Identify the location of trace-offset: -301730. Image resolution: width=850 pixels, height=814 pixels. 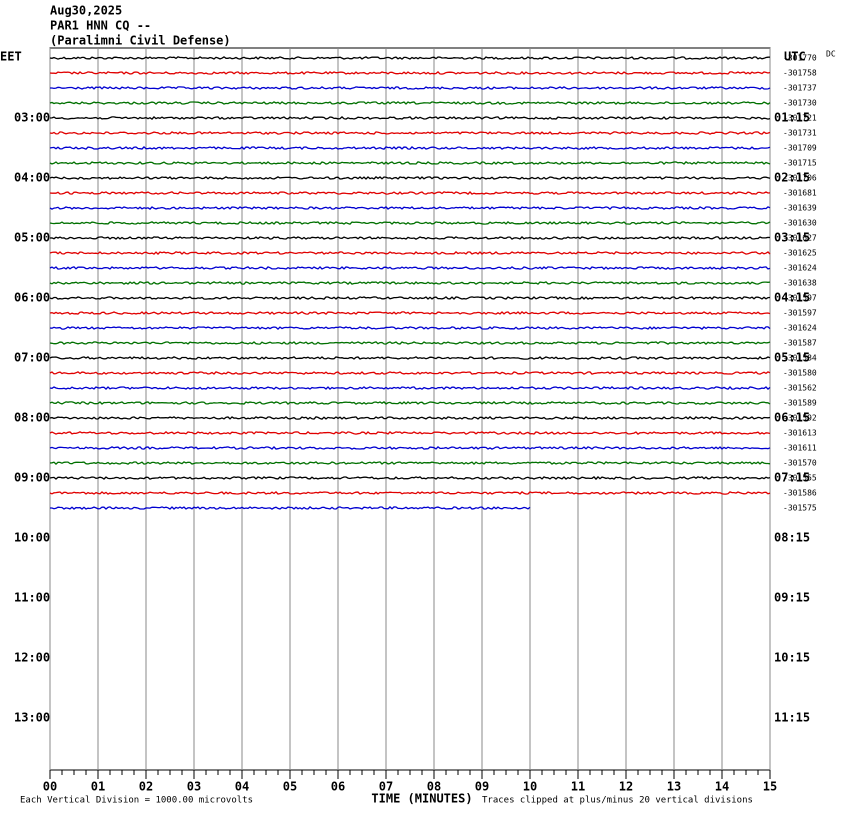
(800, 103).